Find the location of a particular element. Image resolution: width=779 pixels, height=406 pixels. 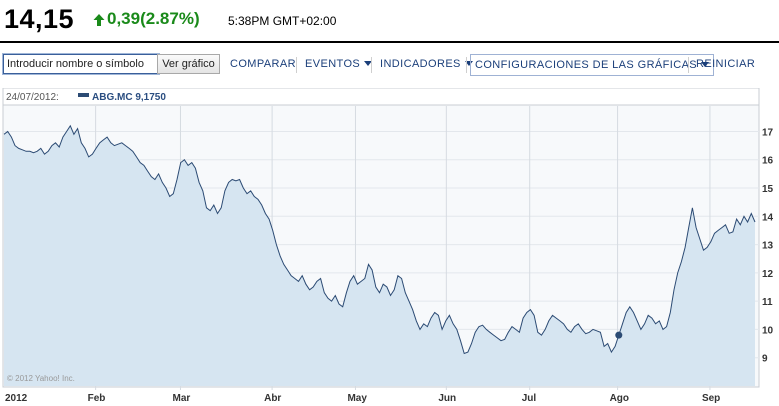

events-label: EVENTOS is located at coordinates (333, 64).